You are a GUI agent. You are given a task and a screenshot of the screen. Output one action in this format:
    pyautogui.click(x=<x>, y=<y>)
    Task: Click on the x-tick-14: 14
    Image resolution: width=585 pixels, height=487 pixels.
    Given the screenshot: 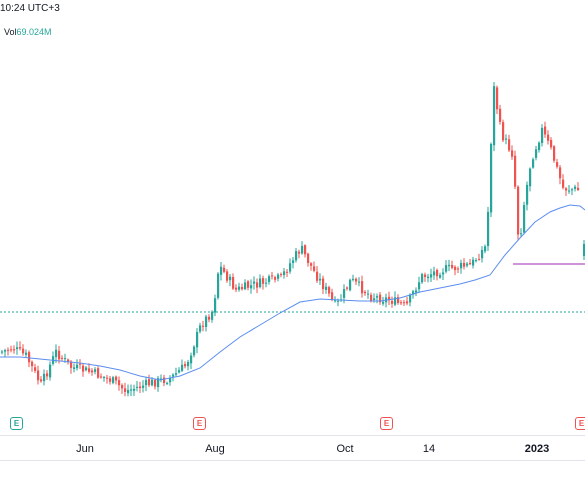 What is the action you would take?
    pyautogui.click(x=429, y=449)
    